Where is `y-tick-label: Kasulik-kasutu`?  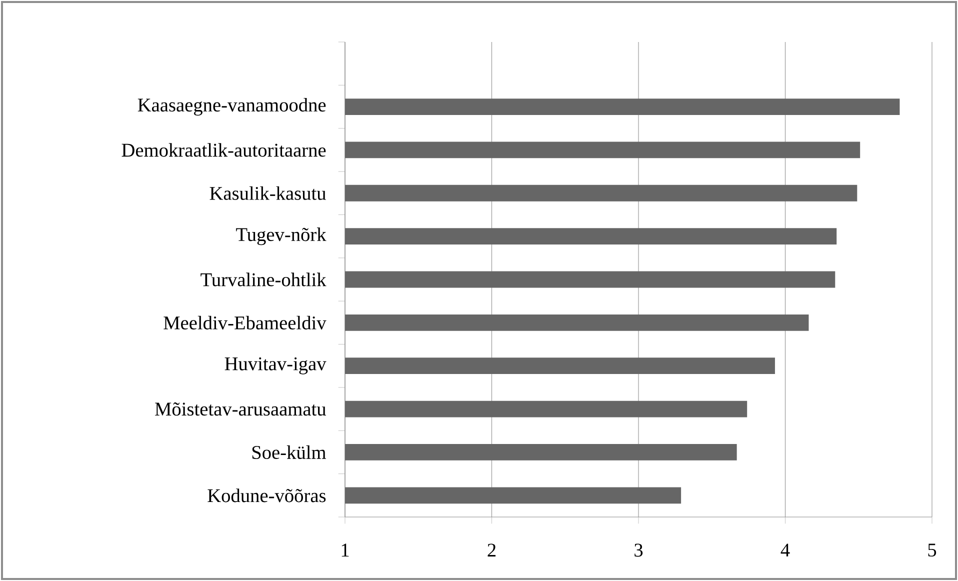 y-tick-label: Kasulik-kasutu is located at coordinates (268, 193).